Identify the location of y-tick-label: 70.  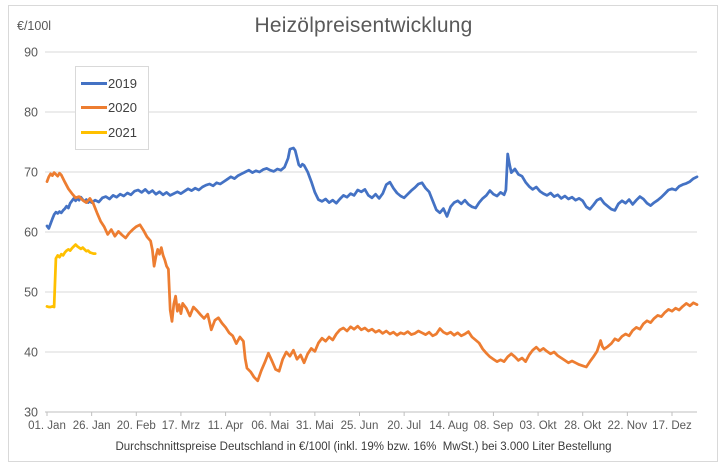
(31, 173).